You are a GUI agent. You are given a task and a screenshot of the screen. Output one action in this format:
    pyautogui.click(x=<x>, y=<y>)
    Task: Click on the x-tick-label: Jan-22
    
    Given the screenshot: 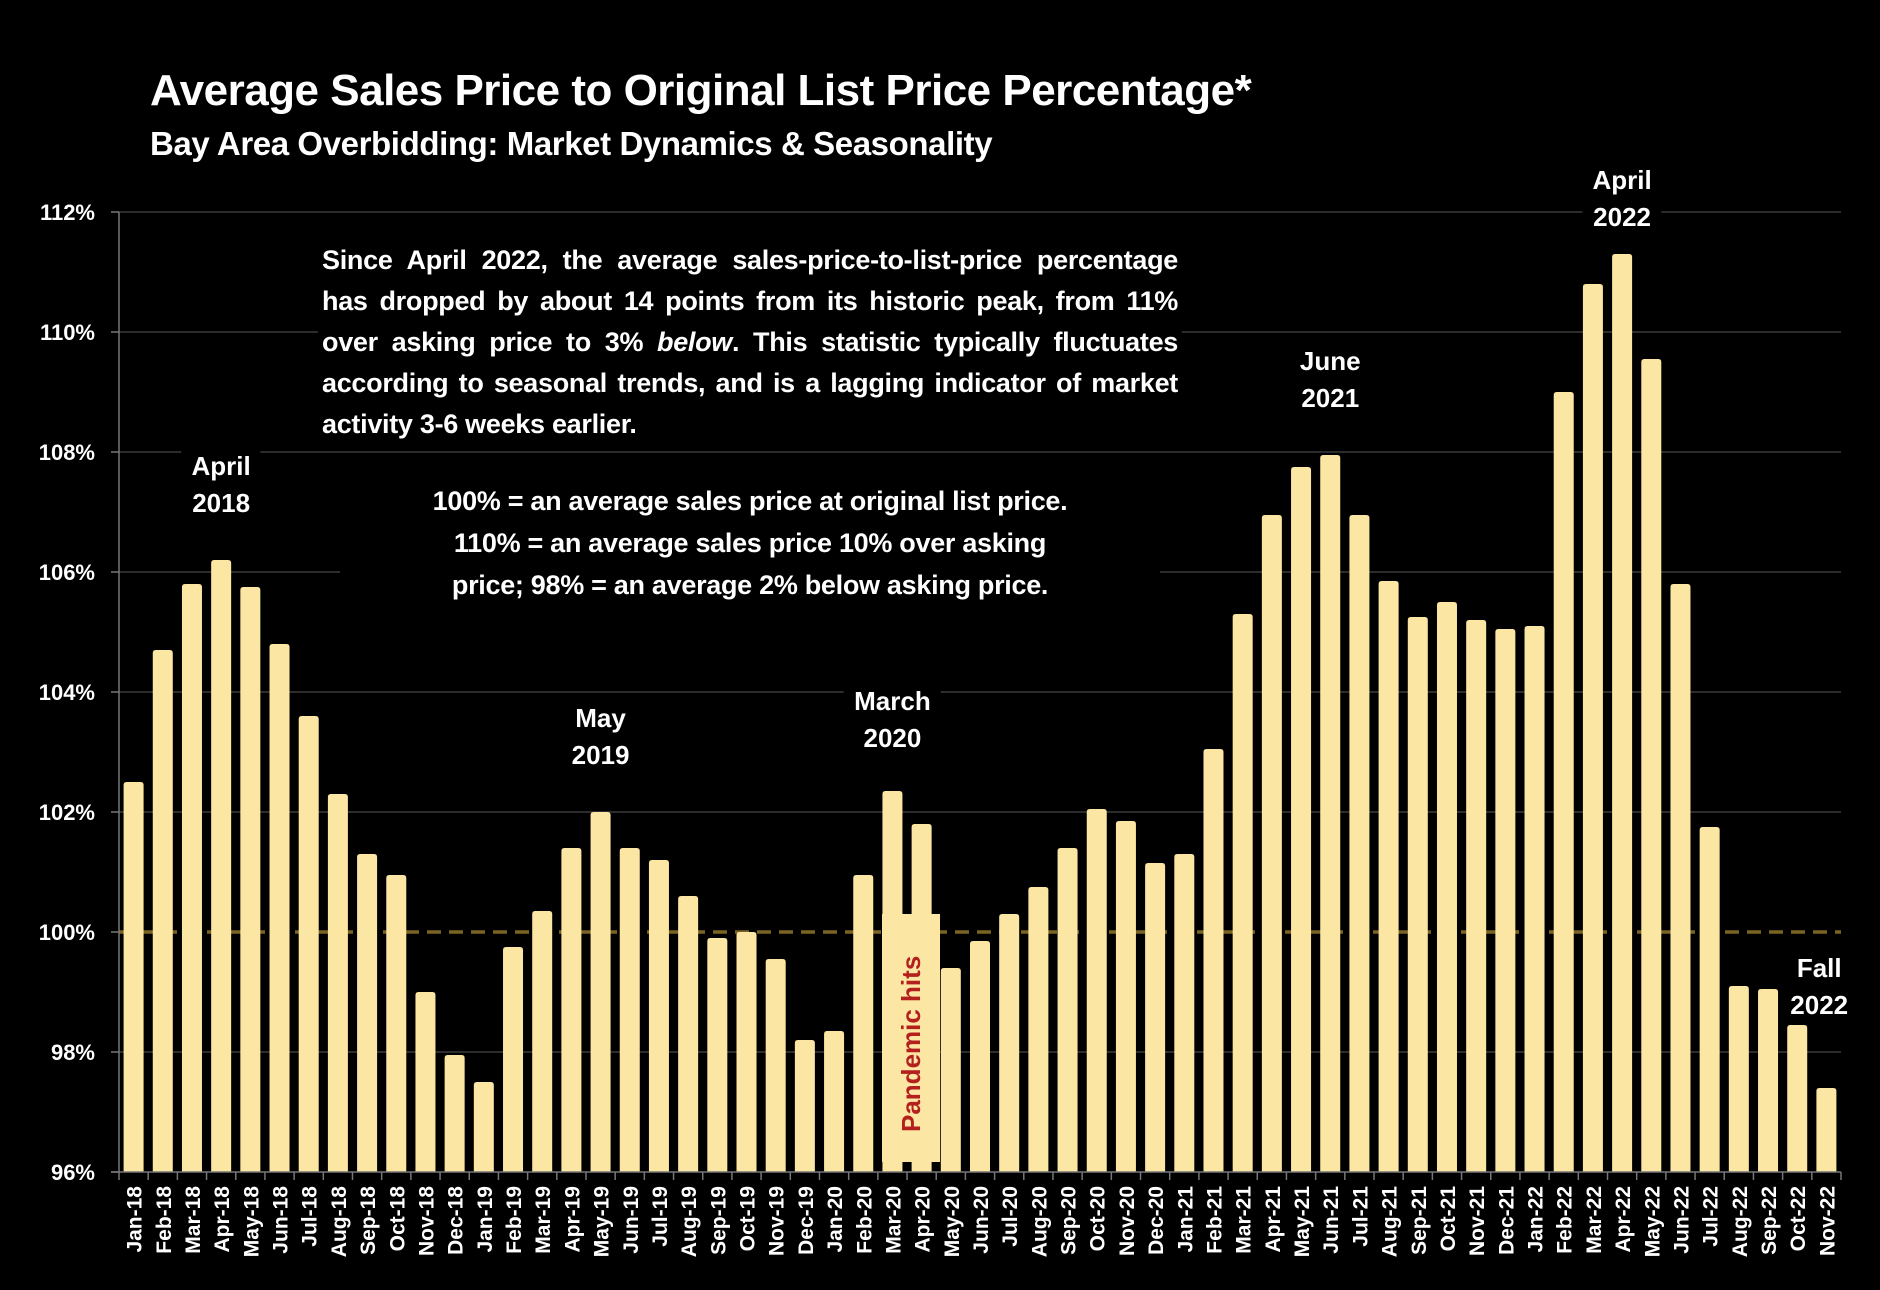 What is the action you would take?
    pyautogui.click(x=1536, y=1219)
    